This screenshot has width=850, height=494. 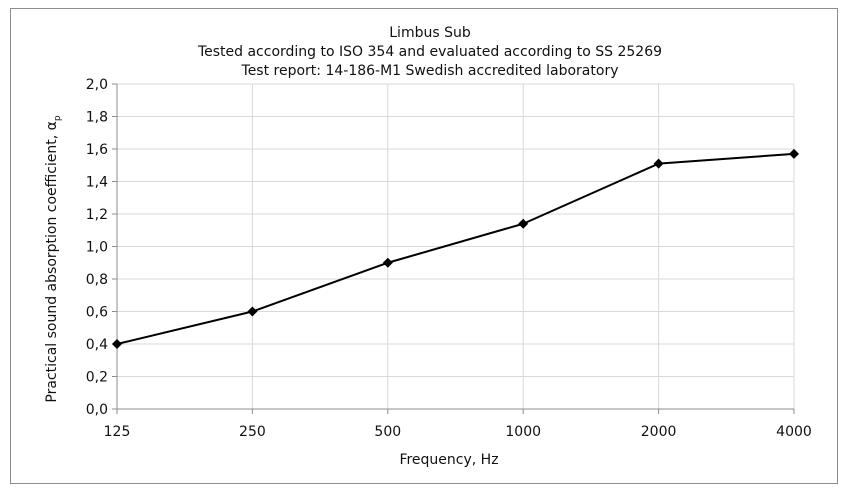 I want to click on x-tick-label: 4000, so click(x=794, y=432).